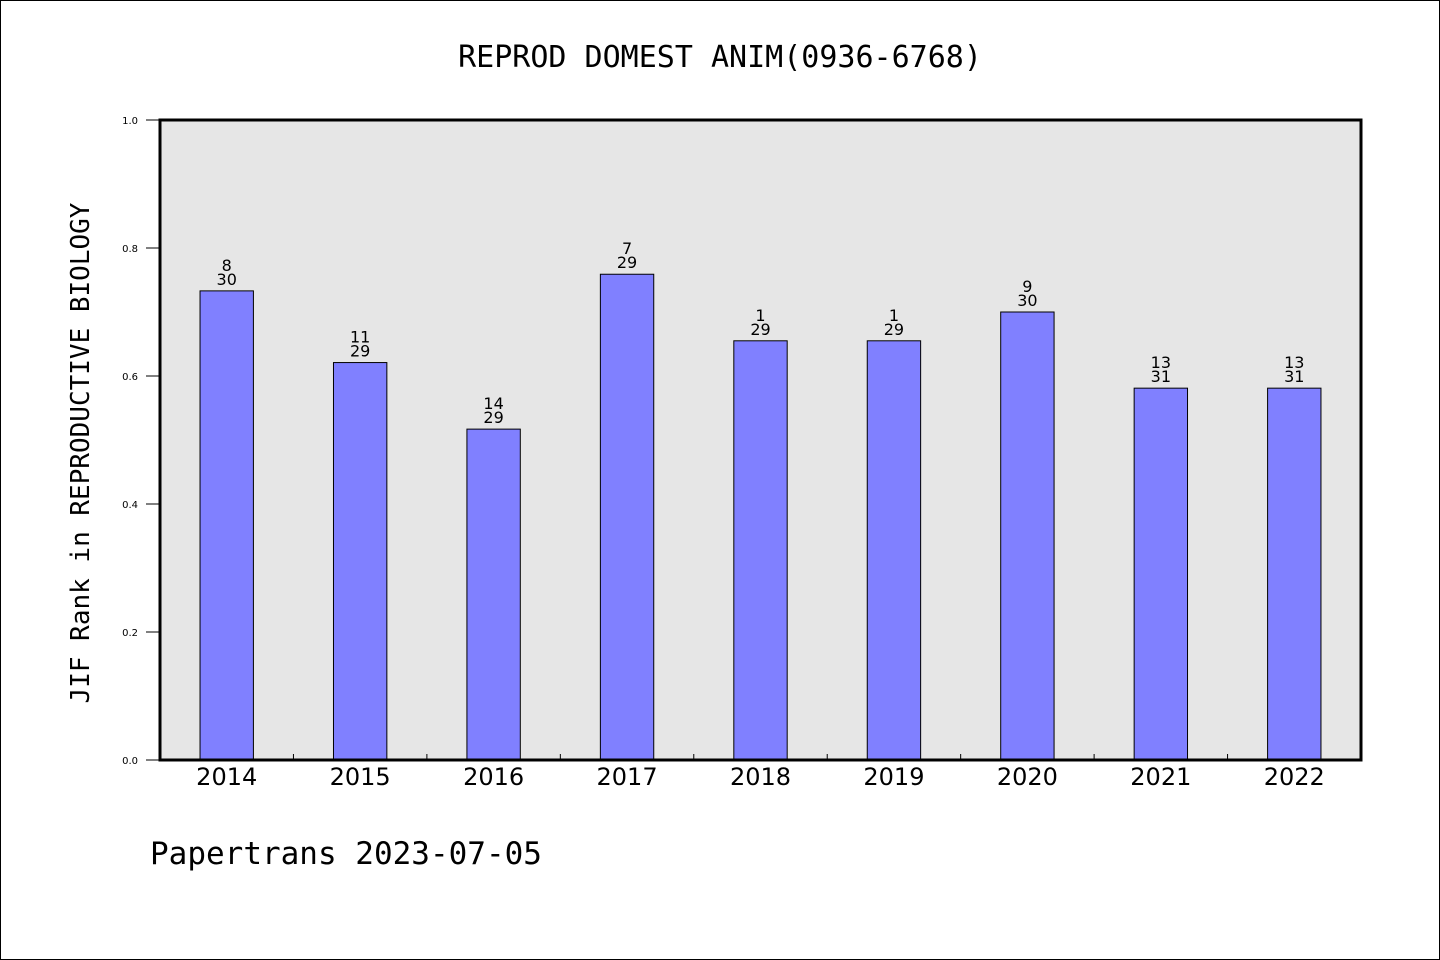  I want to click on x-tick-label: 2017, so click(627, 777).